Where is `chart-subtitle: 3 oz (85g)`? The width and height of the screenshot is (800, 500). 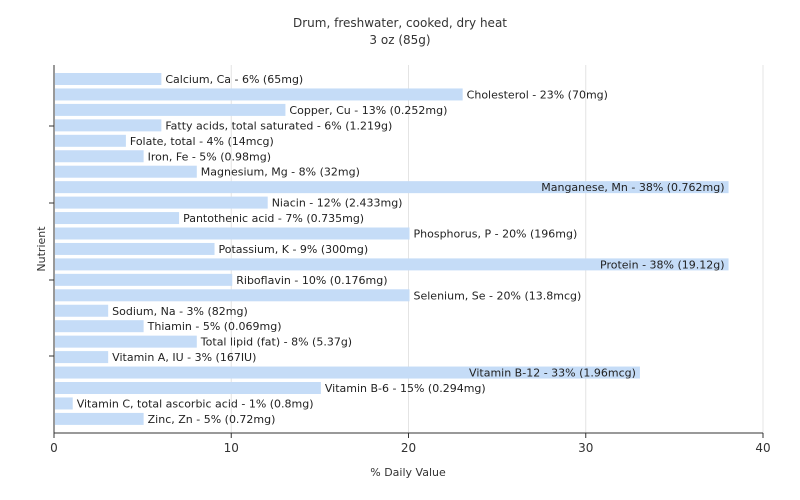 chart-subtitle: 3 oz (85g) is located at coordinates (399, 40).